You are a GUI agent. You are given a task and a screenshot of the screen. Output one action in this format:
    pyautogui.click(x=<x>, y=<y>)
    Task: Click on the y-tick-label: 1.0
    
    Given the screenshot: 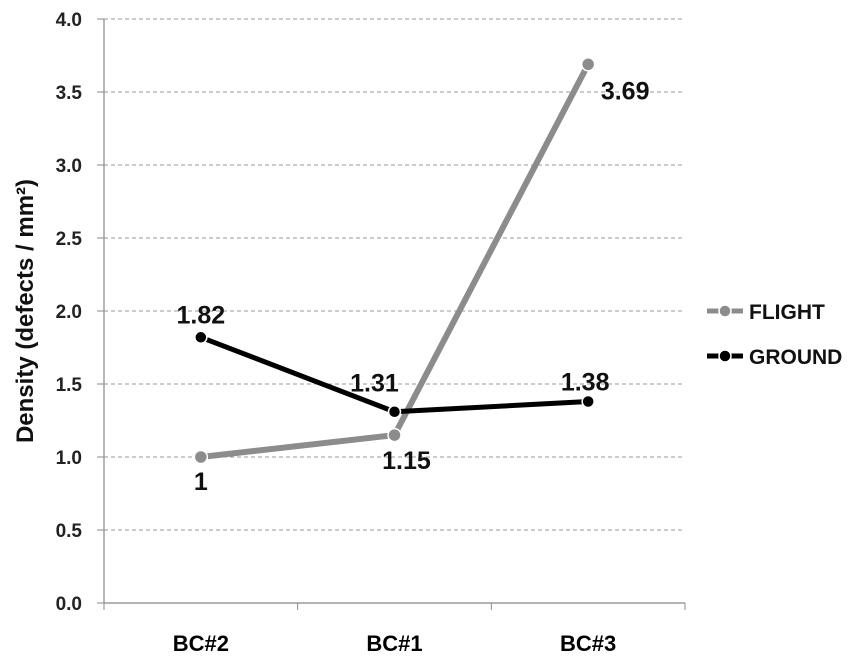 What is the action you would take?
    pyautogui.click(x=69, y=458)
    